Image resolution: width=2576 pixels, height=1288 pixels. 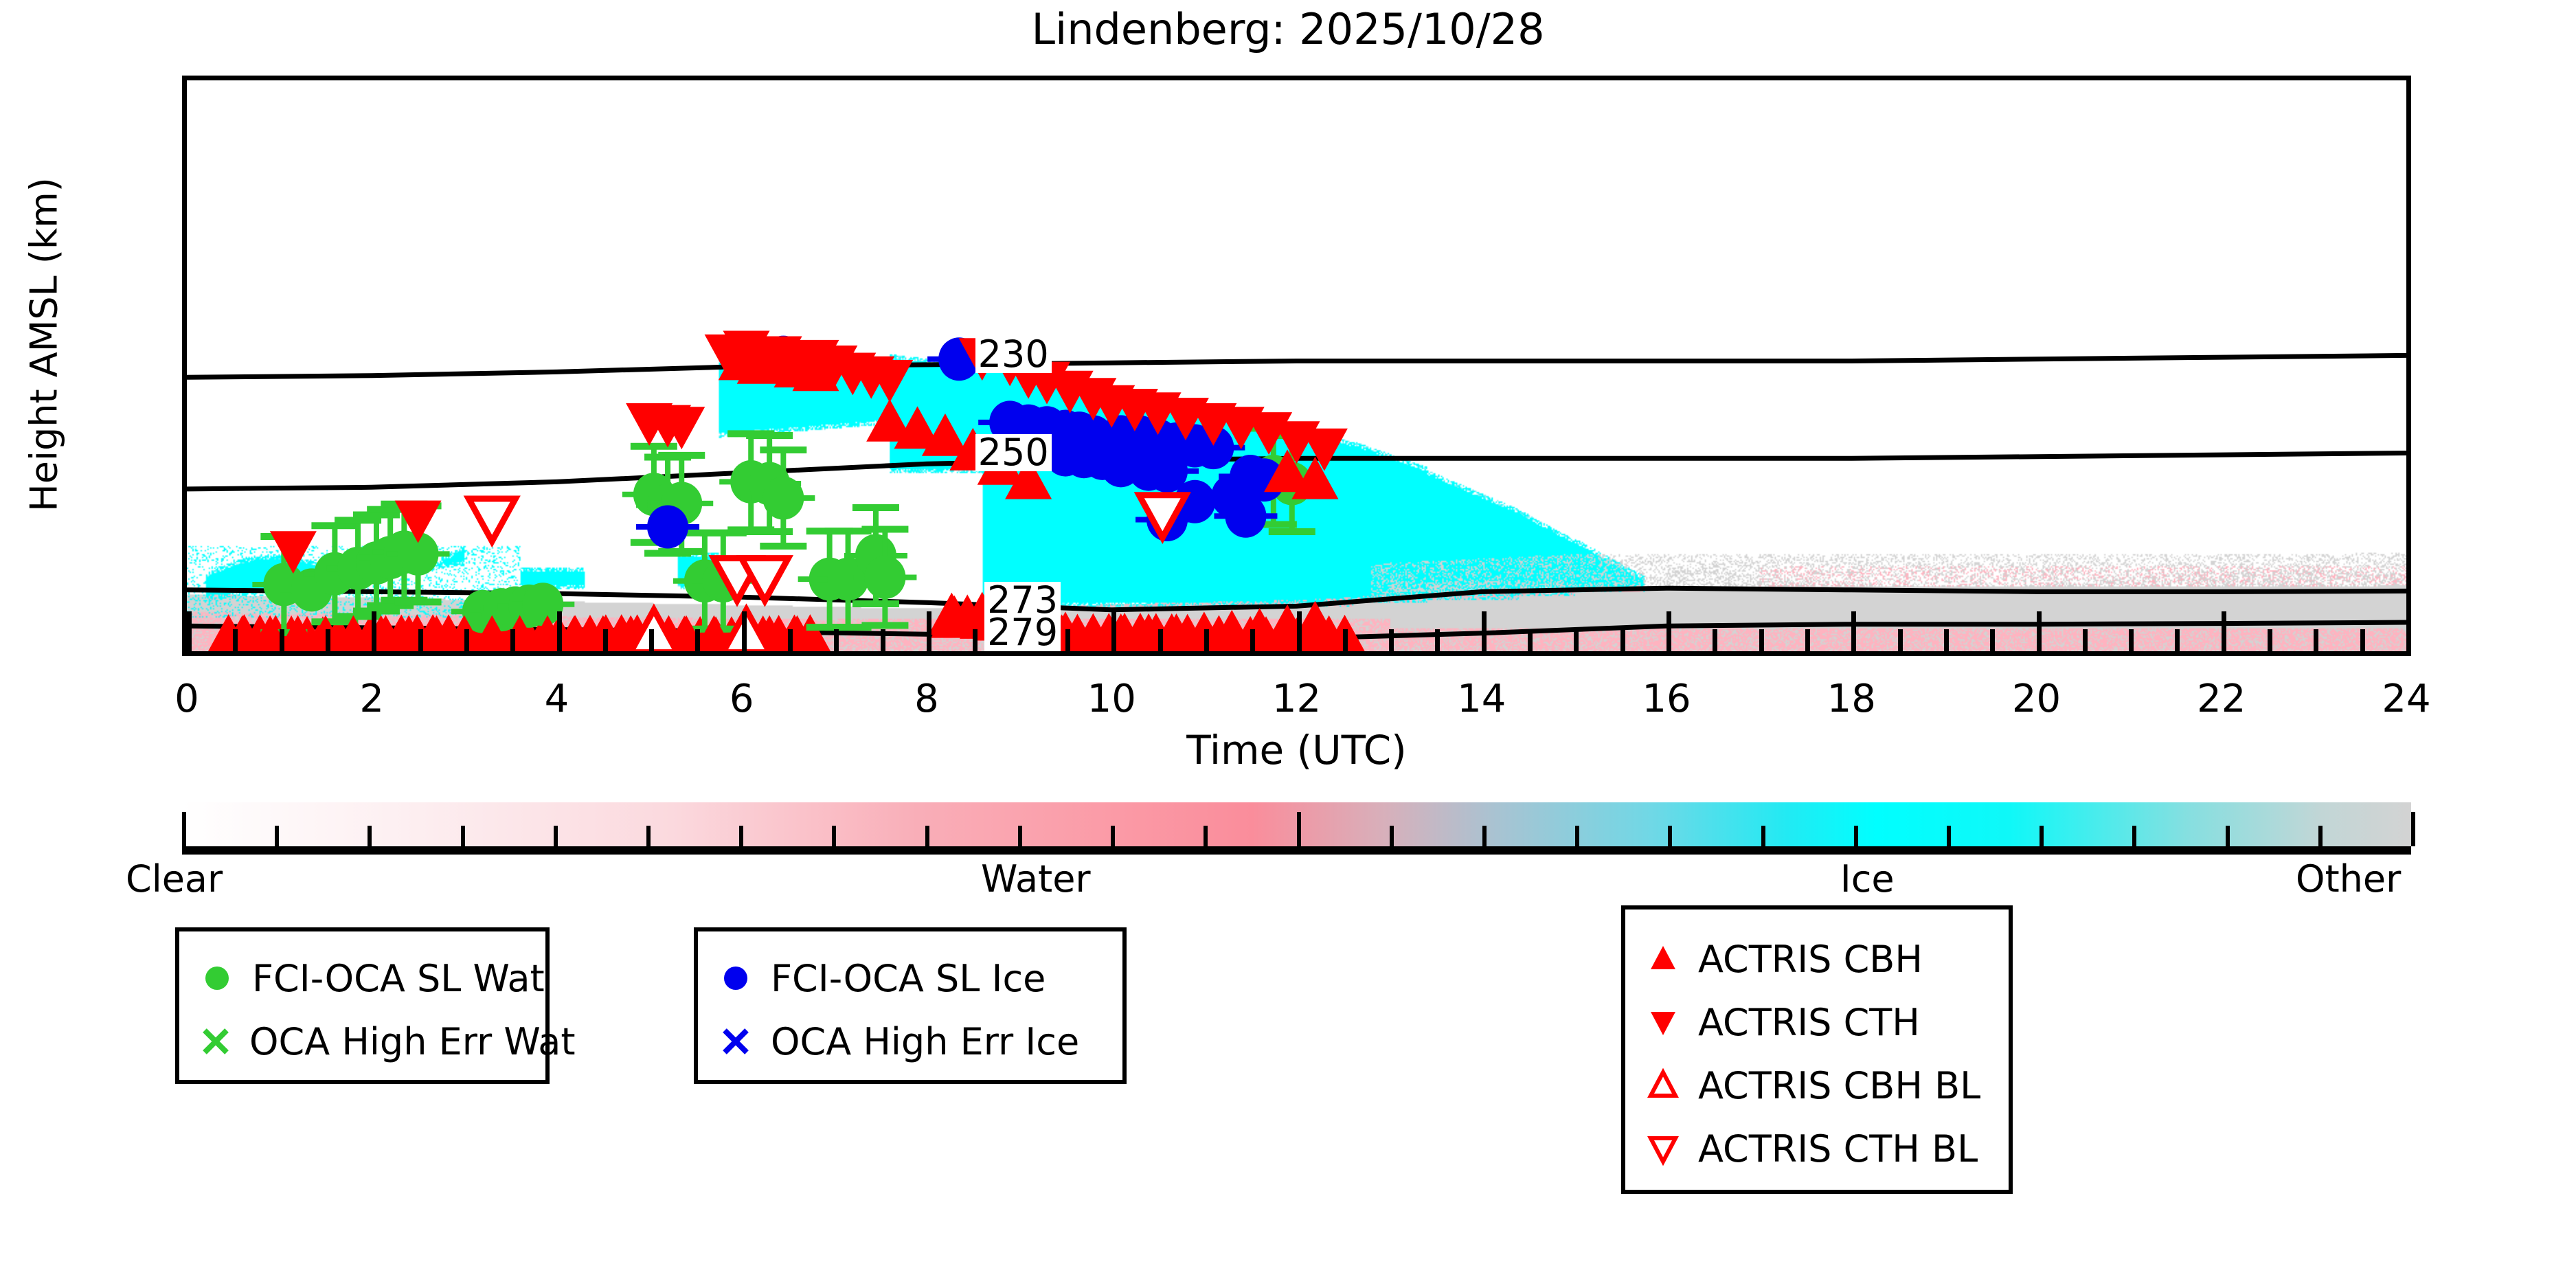 I want to click on x-tick-label: 24, so click(x=2406, y=699).